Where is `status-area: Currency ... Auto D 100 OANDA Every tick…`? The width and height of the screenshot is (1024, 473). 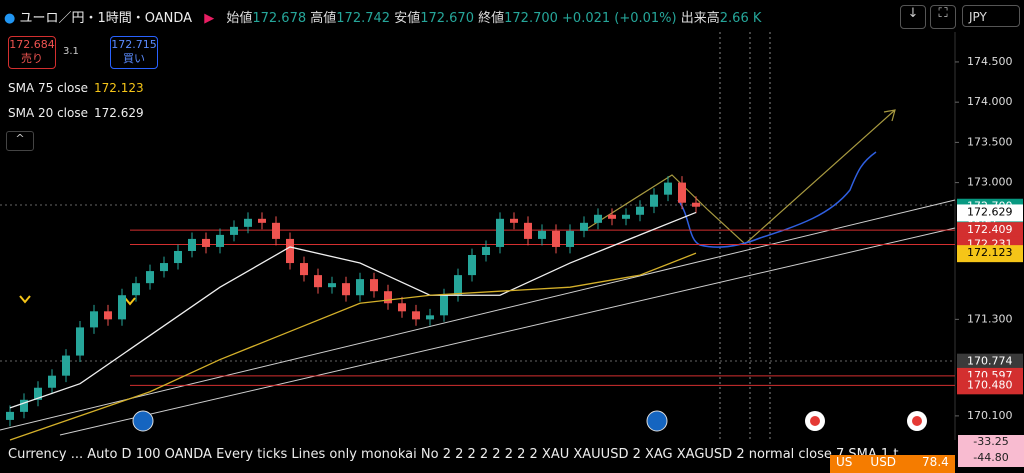
status-area: Currency ... Auto D 100 OANDA Every tick… is located at coordinates (512, 454).